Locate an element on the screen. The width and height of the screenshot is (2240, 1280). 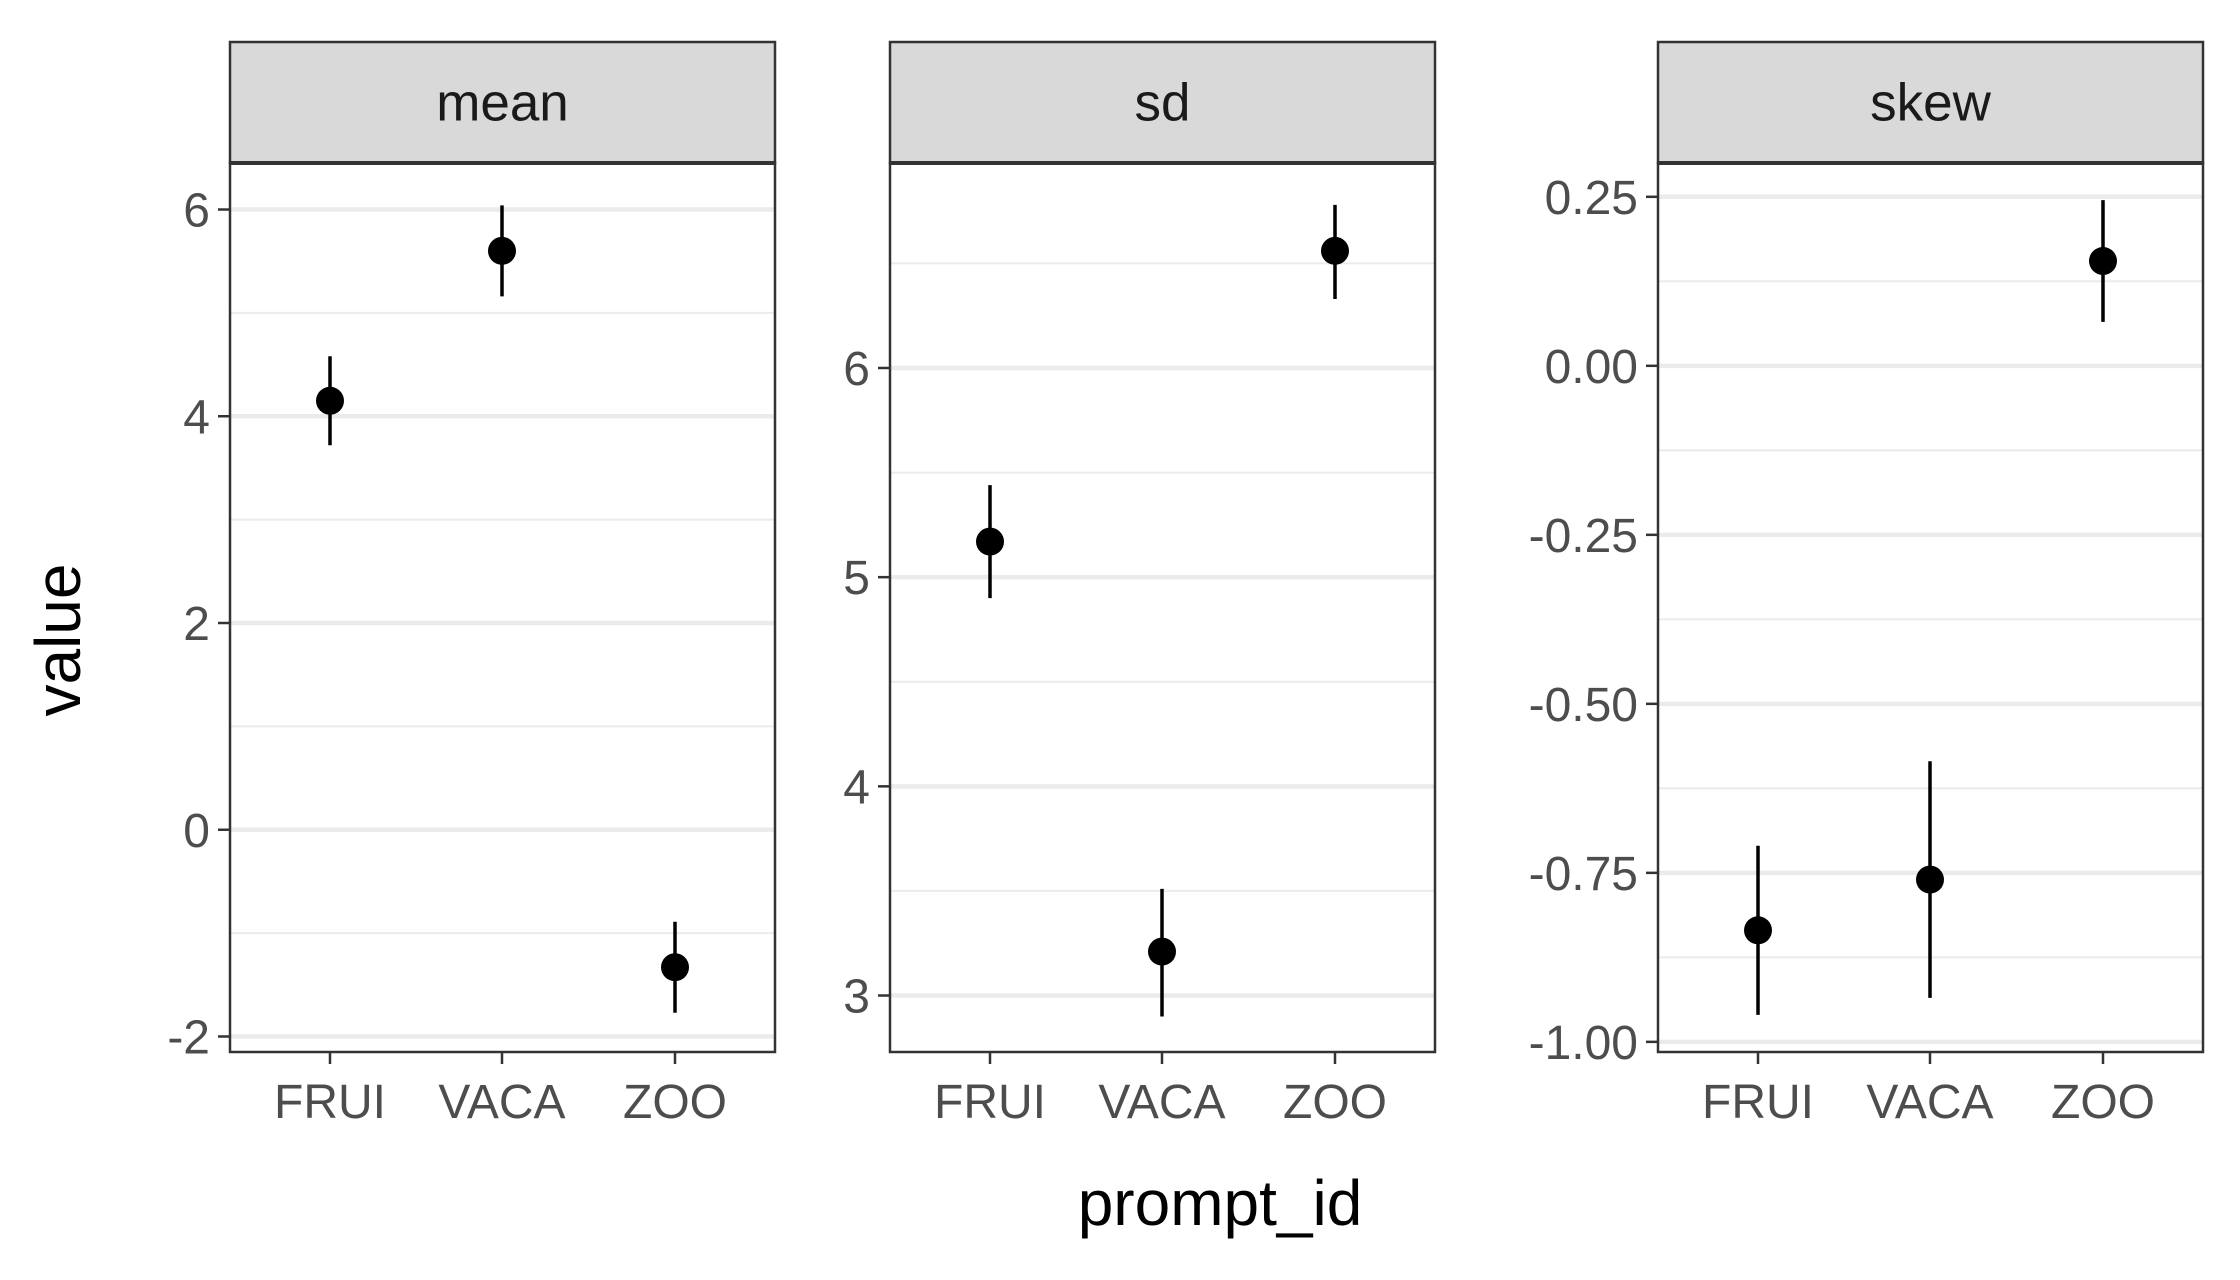
y-tick-label: 5 is located at coordinates (856, 578).